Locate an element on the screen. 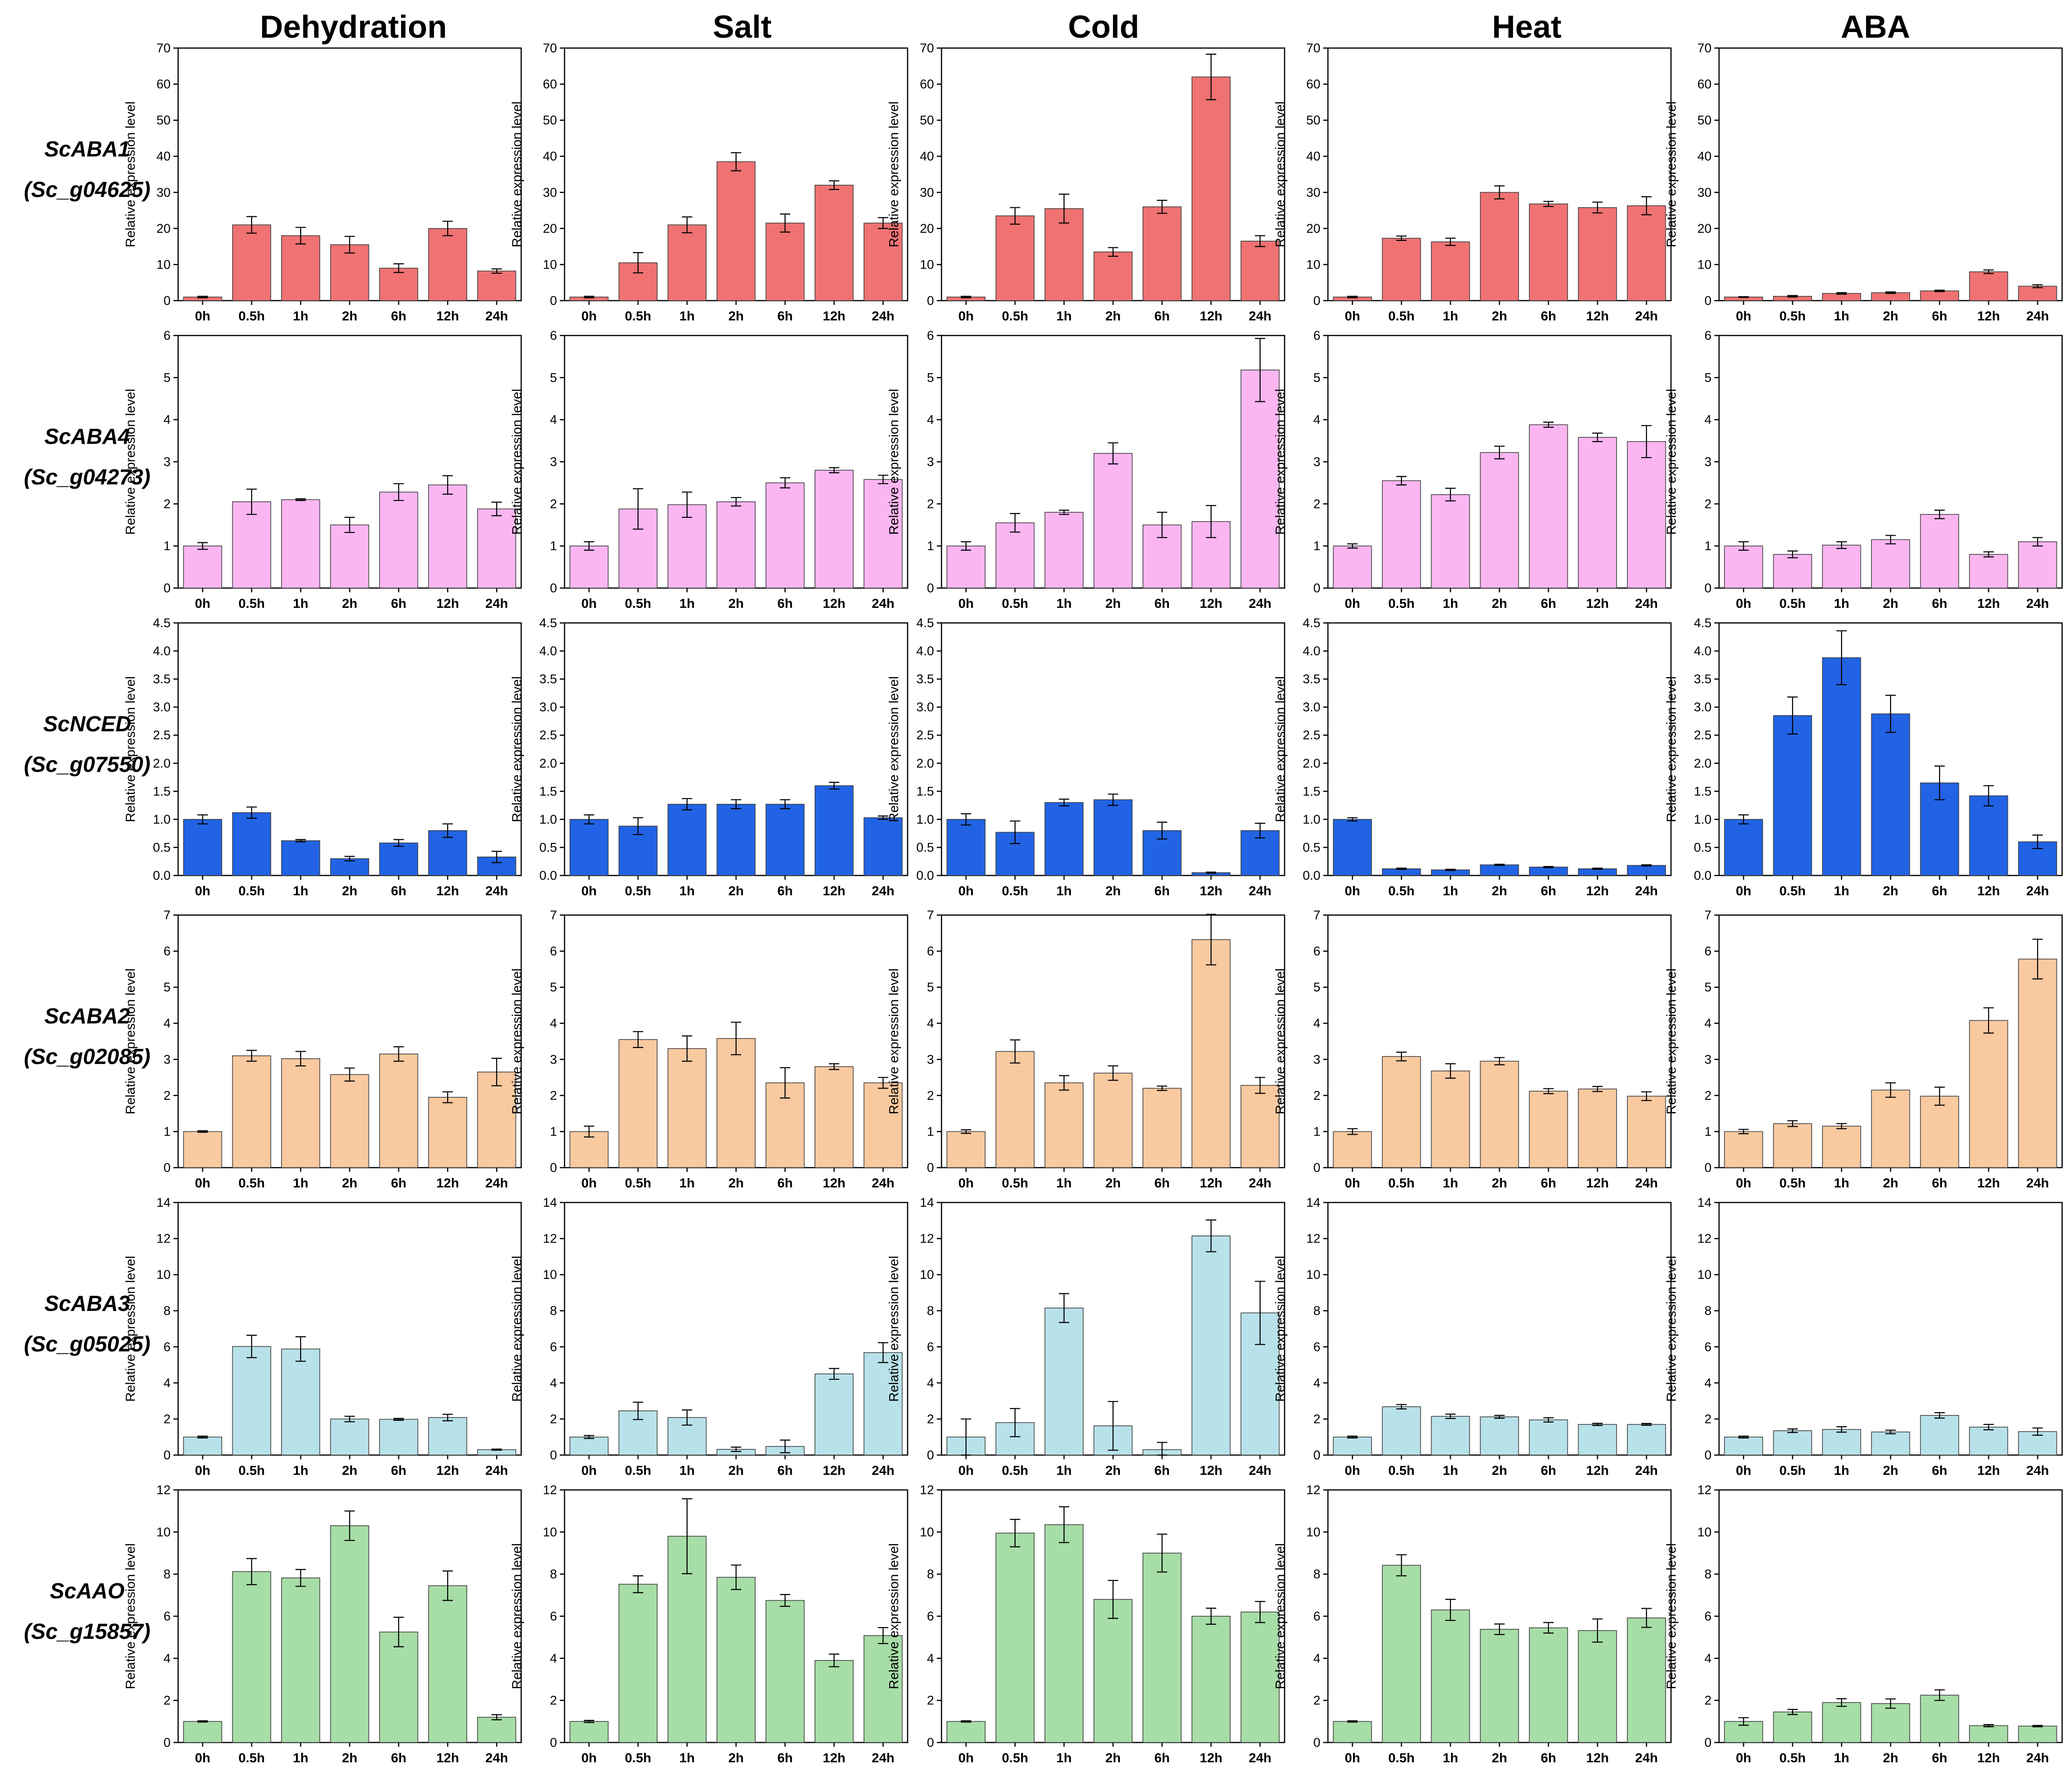 The width and height of the screenshot is (2072, 1767). plot-frame is located at coordinates (1890, 1329).